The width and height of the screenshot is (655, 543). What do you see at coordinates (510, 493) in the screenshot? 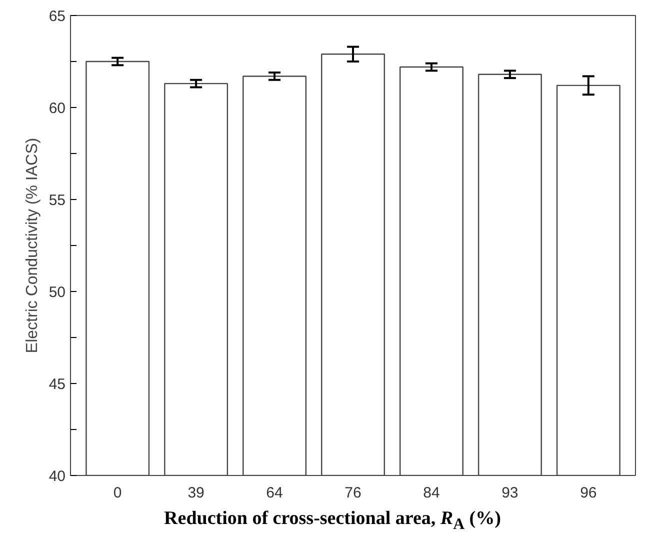
I see `x-tick-label: 93` at bounding box center [510, 493].